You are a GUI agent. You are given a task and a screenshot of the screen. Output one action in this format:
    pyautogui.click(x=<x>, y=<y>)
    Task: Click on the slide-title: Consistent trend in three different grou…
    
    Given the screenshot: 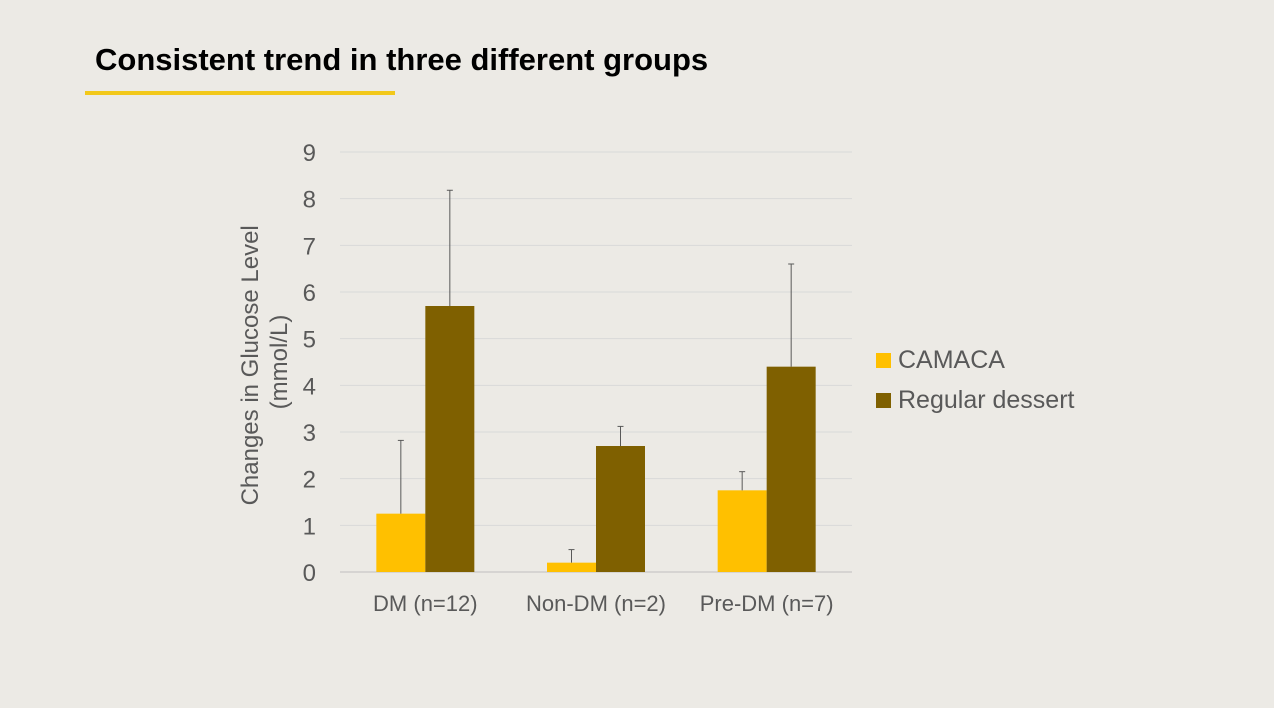 What is the action you would take?
    pyautogui.click(x=402, y=59)
    